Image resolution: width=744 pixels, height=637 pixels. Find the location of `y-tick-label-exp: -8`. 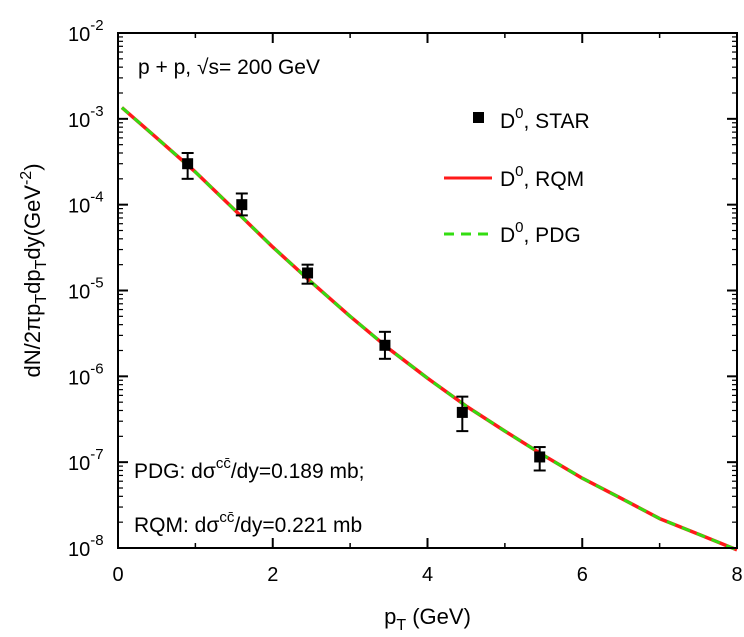

y-tick-label-exp: -8 is located at coordinates (96, 540).